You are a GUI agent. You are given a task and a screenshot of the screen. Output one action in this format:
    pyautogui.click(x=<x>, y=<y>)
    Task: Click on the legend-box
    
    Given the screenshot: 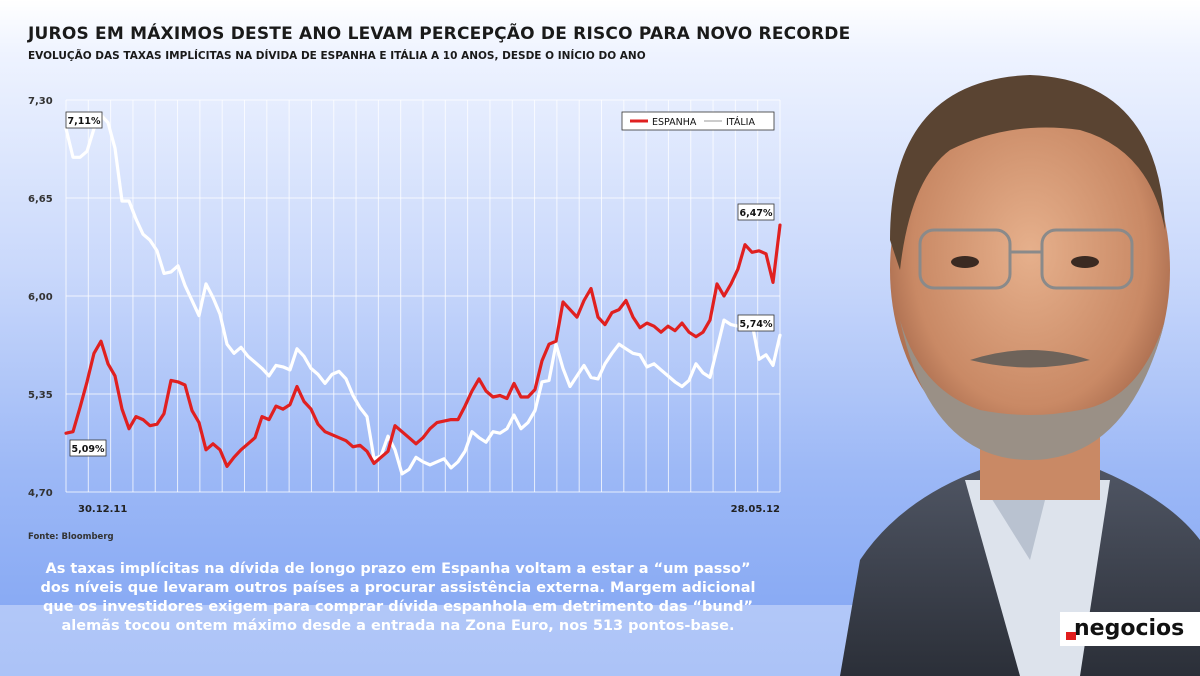 What is the action you would take?
    pyautogui.click(x=698, y=121)
    